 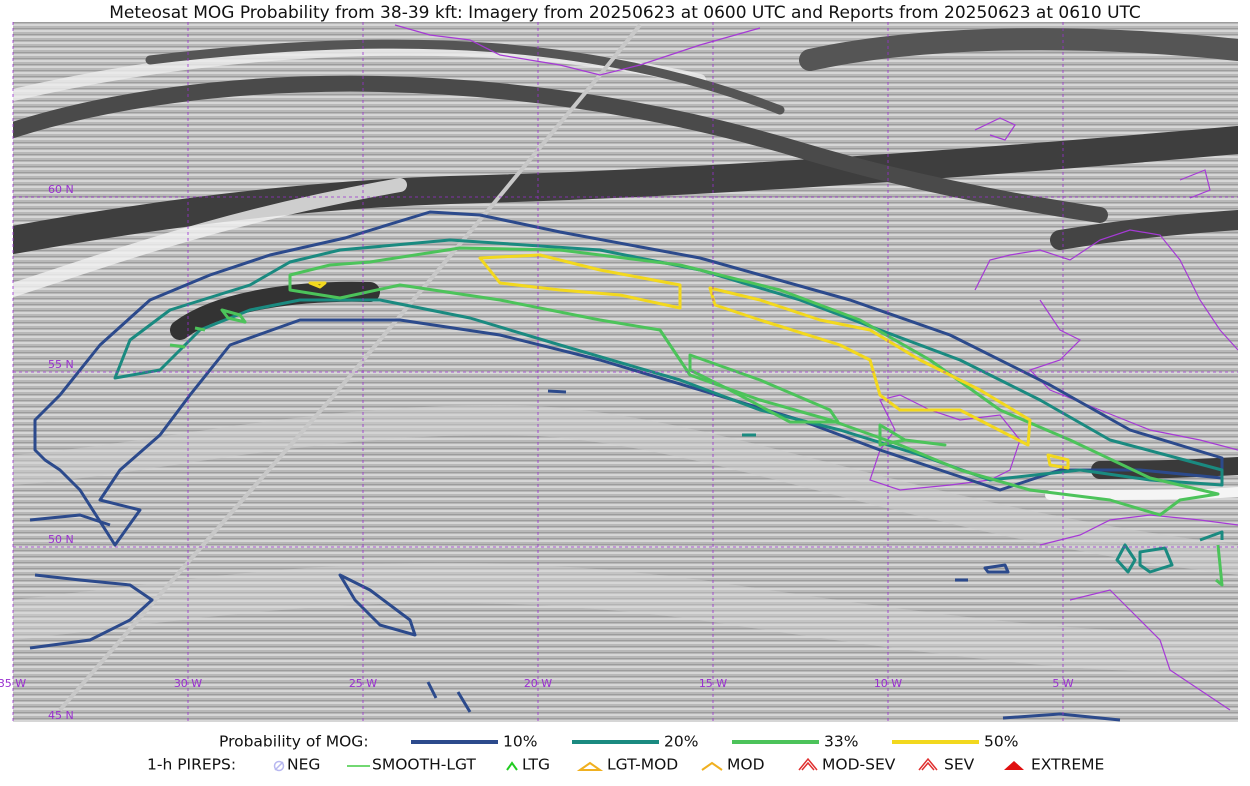 What do you see at coordinates (642, 765) in the screenshot?
I see `legend-label: LGT-MOD` at bounding box center [642, 765].